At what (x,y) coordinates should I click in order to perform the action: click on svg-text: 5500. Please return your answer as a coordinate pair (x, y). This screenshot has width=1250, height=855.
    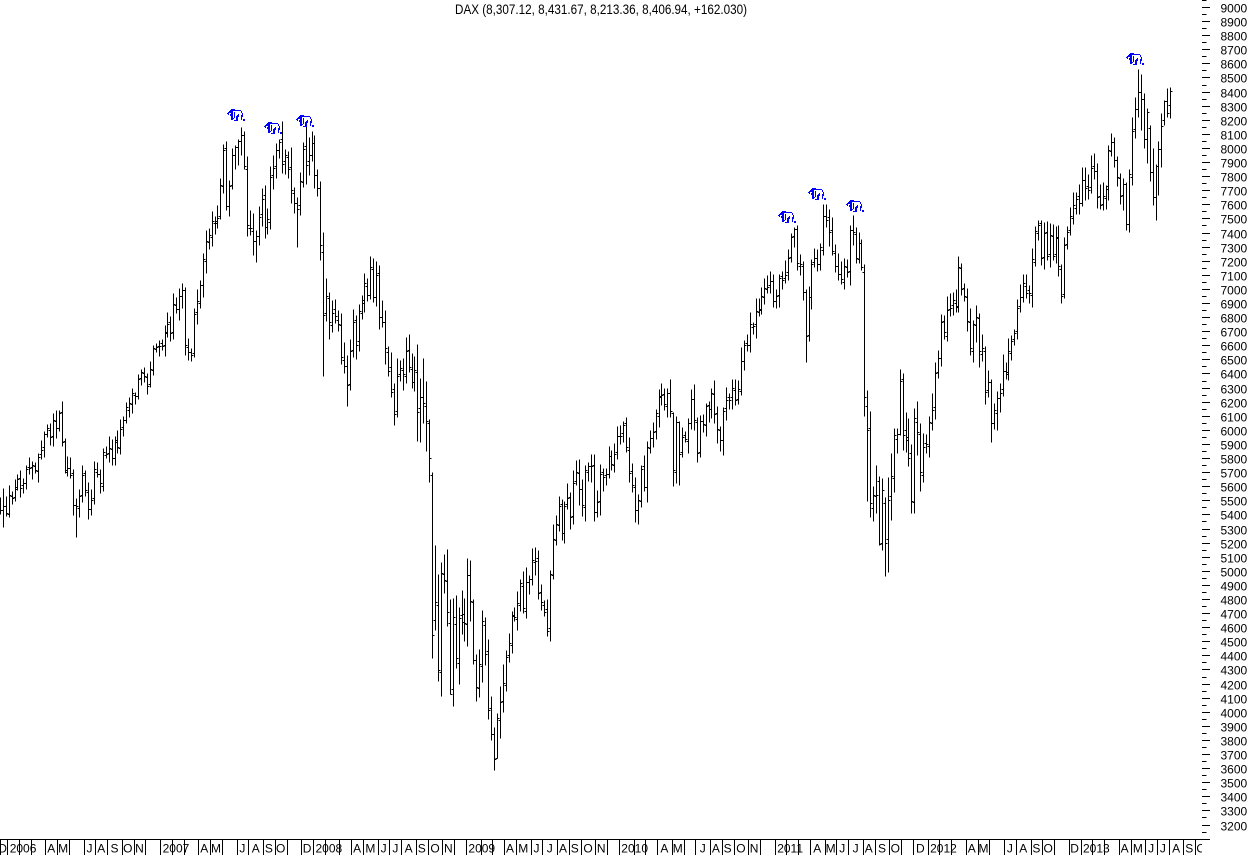
    Looking at the image, I should click on (1234, 502).